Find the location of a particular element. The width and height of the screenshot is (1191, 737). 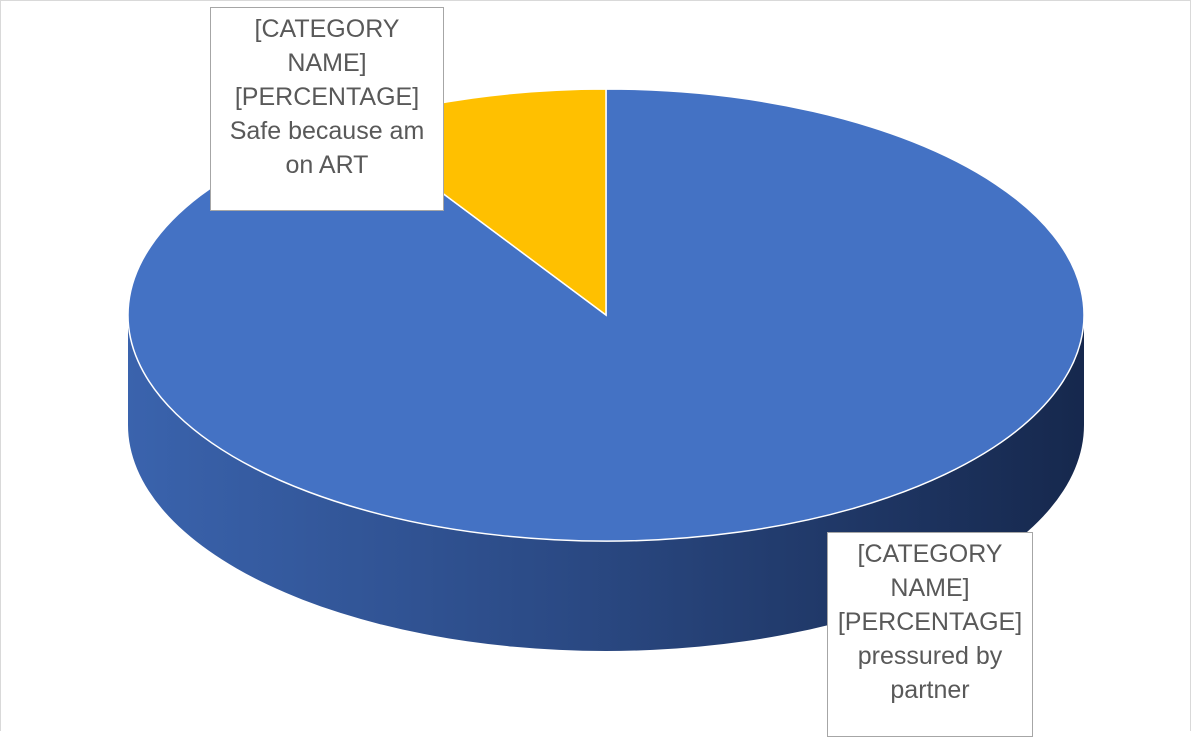

label-line: partner is located at coordinates (930, 690).